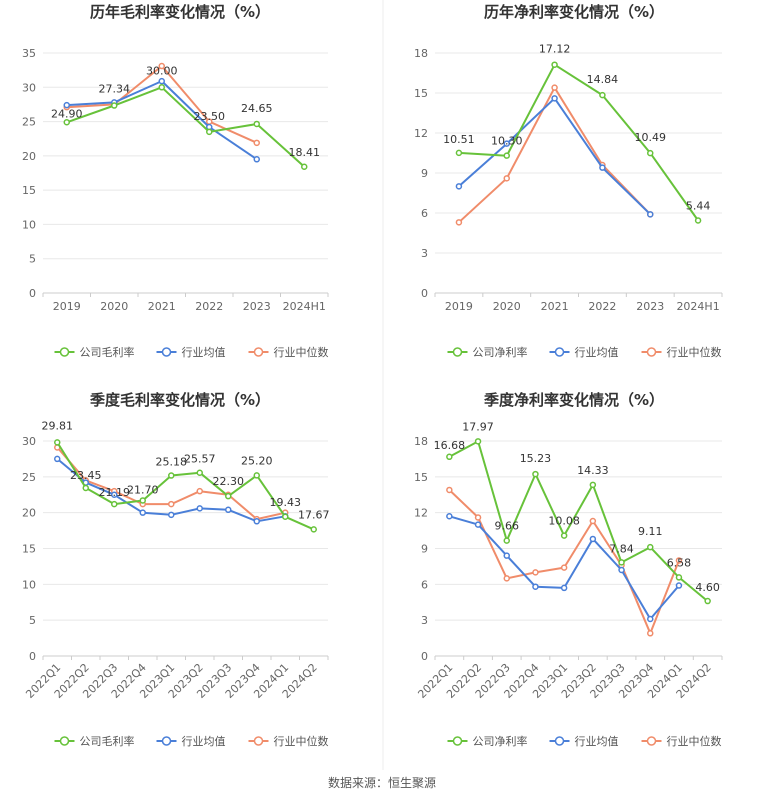 Image resolution: width=765 pixels, height=801 pixels. What do you see at coordinates (707, 587) in the screenshot?
I see `data-label: 4.60` at bounding box center [707, 587].